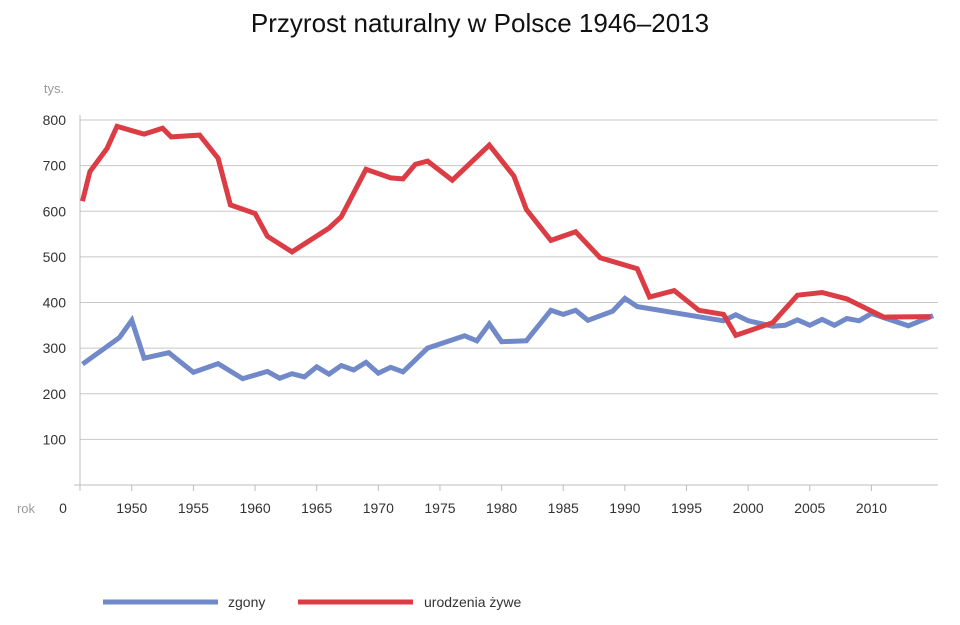 This screenshot has width=960, height=625. I want to click on y-tick-label: 400, so click(55, 303).